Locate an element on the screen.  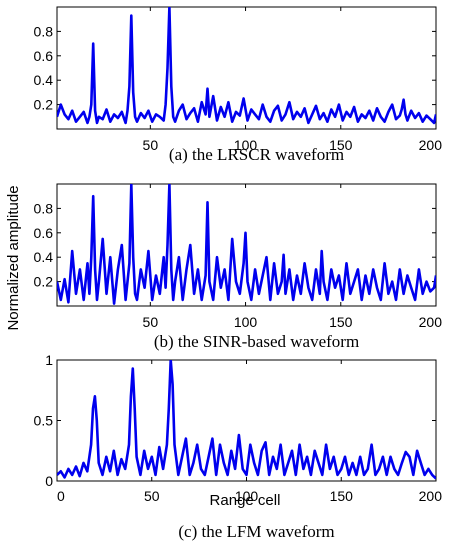
x-tick-label: 0 is located at coordinates (61, 496).